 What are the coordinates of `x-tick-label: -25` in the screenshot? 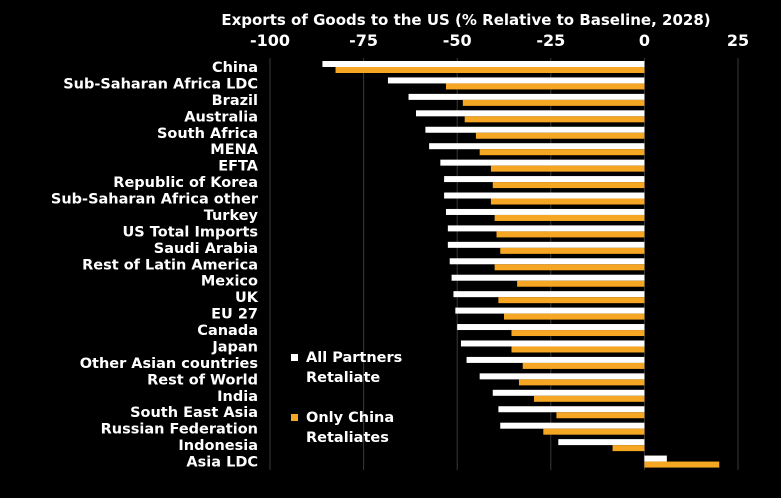 It's located at (550, 40).